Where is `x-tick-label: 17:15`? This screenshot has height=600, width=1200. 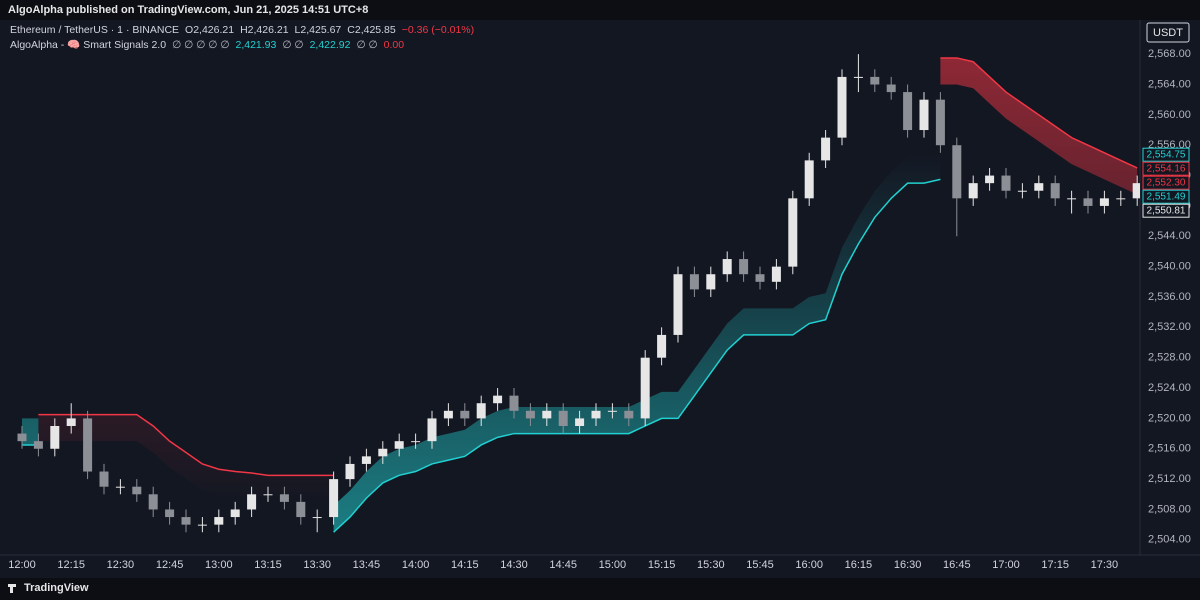
x-tick-label: 17:15 is located at coordinates (1055, 565).